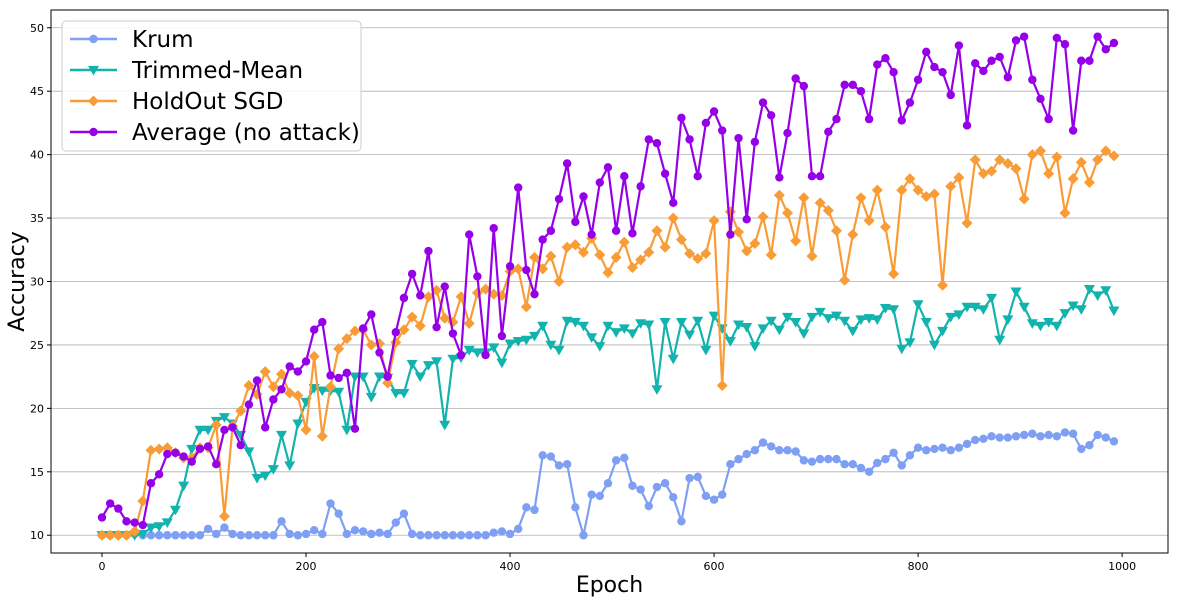 Image resolution: width=1177 pixels, height=602 pixels. Describe the element at coordinates (37, 28) in the screenshot. I see `y-tick-label-50: 50` at that location.